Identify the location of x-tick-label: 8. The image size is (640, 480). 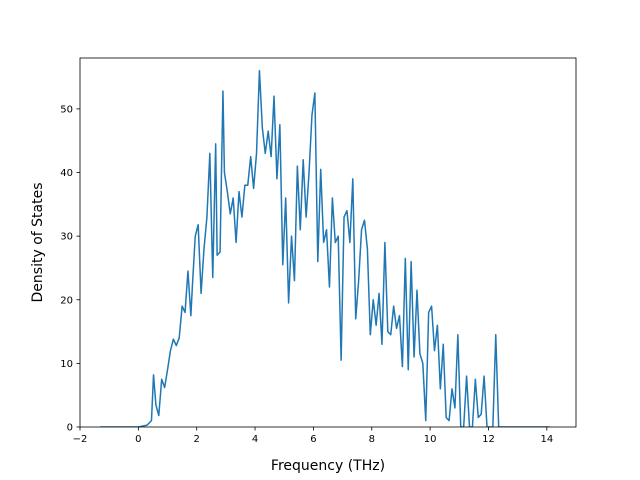
(372, 439).